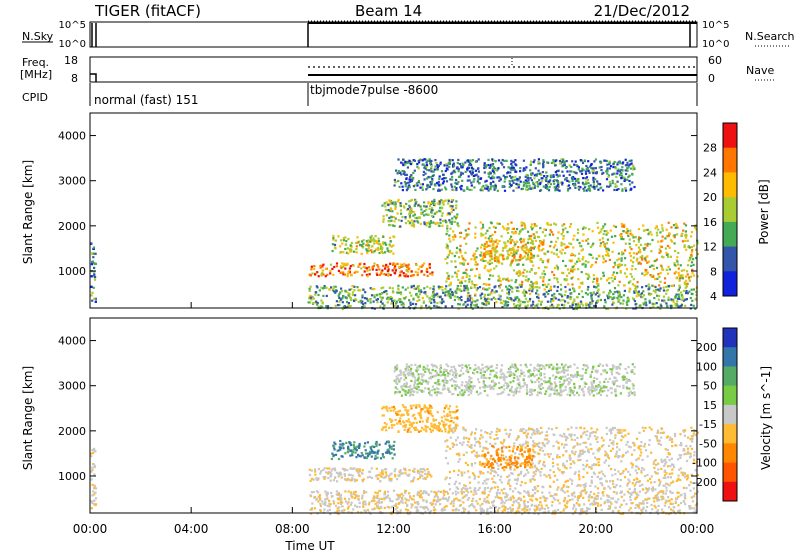  I want to click on colorbar-segment, so click(730, 210).